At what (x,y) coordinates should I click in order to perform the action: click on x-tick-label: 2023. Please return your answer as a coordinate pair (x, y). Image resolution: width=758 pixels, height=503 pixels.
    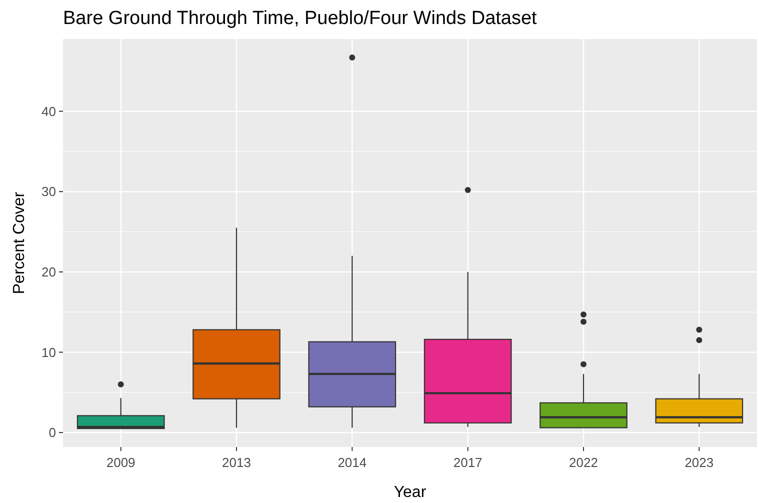
    Looking at the image, I should click on (699, 462).